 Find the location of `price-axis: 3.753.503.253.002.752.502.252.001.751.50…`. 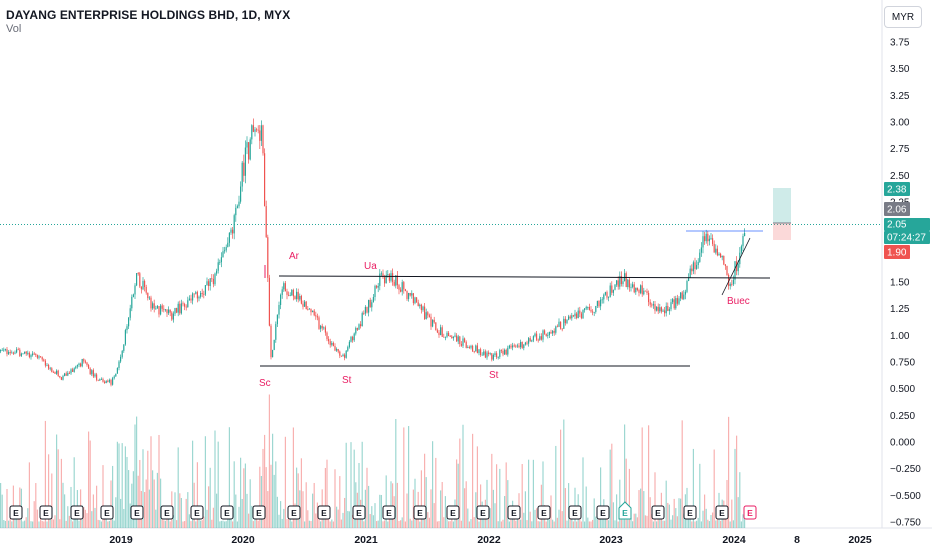

price-axis: 3.753.503.253.002.752.502.252.001.751.50… is located at coordinates (905, 283).